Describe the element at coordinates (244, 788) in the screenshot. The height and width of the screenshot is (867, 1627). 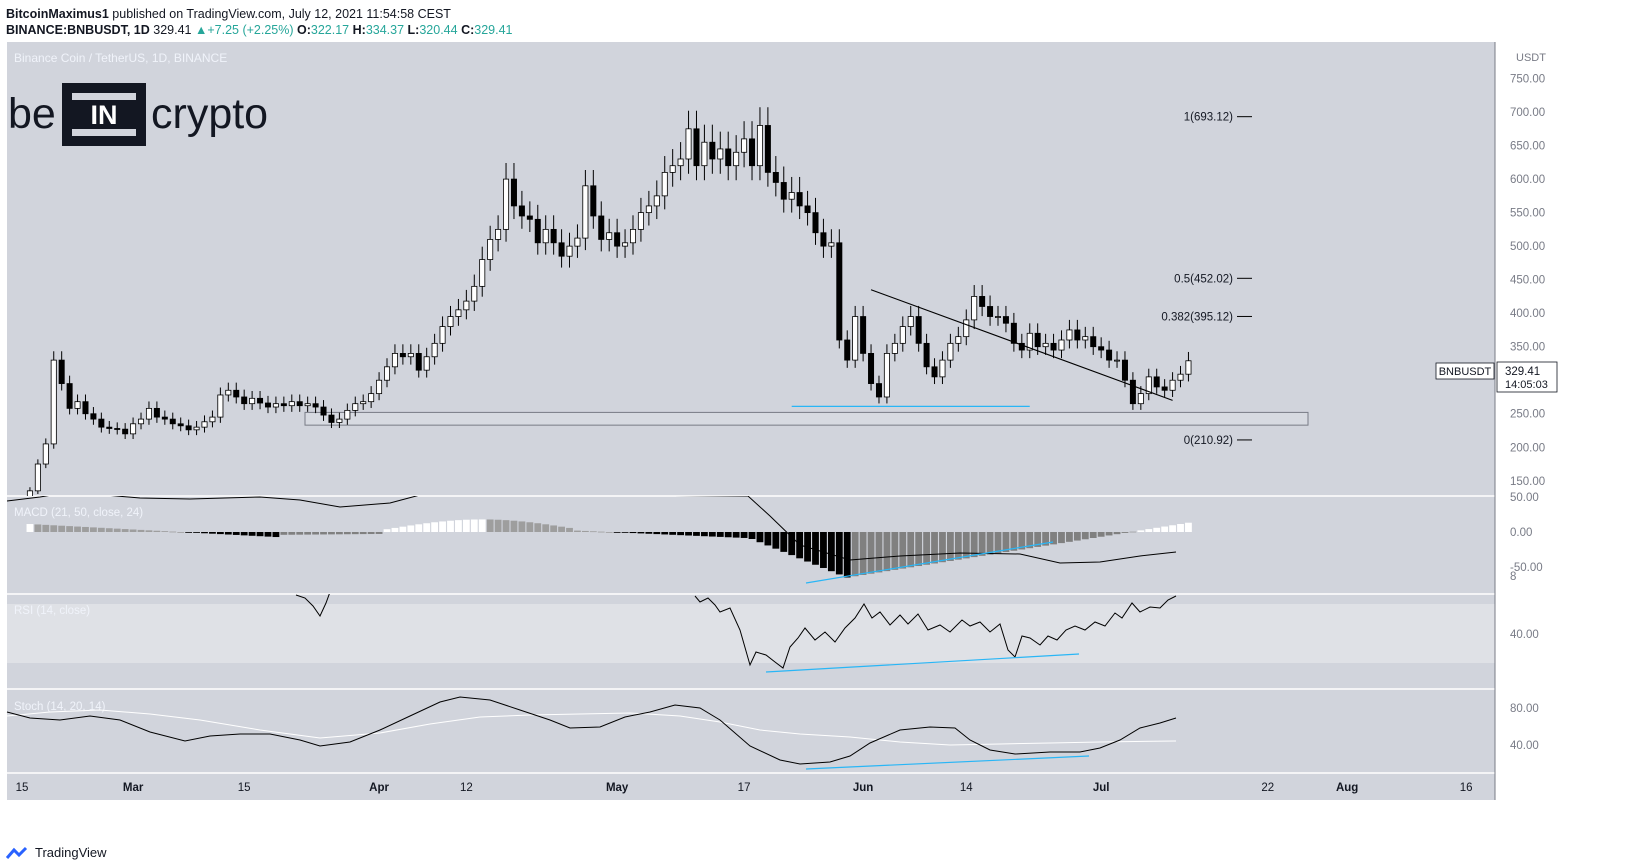
I see `x-tick-label: 15` at that location.